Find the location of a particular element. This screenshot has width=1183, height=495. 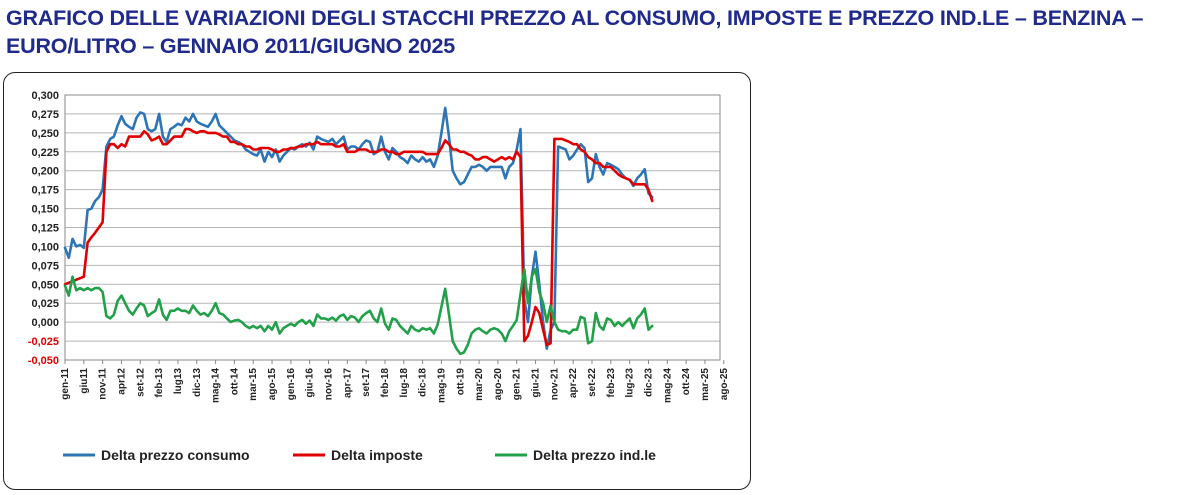

legend-label: Delta imposte is located at coordinates (377, 455).